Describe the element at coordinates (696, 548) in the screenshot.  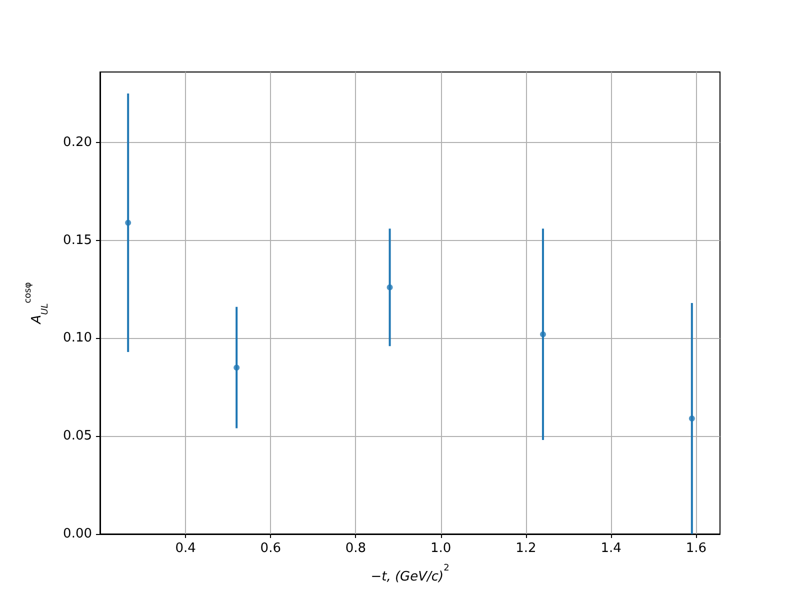
I see `x-tick-label: 1.6` at that location.